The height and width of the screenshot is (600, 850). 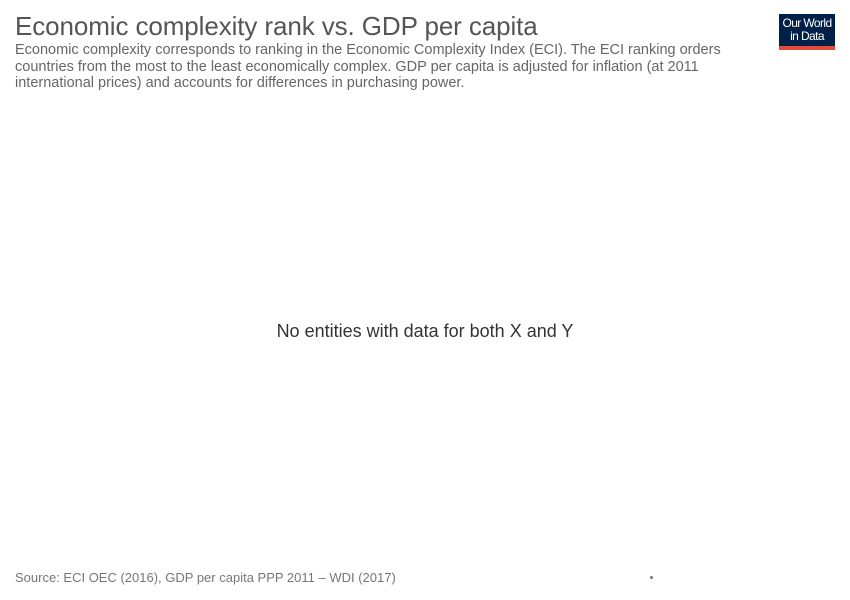 What do you see at coordinates (807, 23) in the screenshot?
I see `logo-line-1: Our World` at bounding box center [807, 23].